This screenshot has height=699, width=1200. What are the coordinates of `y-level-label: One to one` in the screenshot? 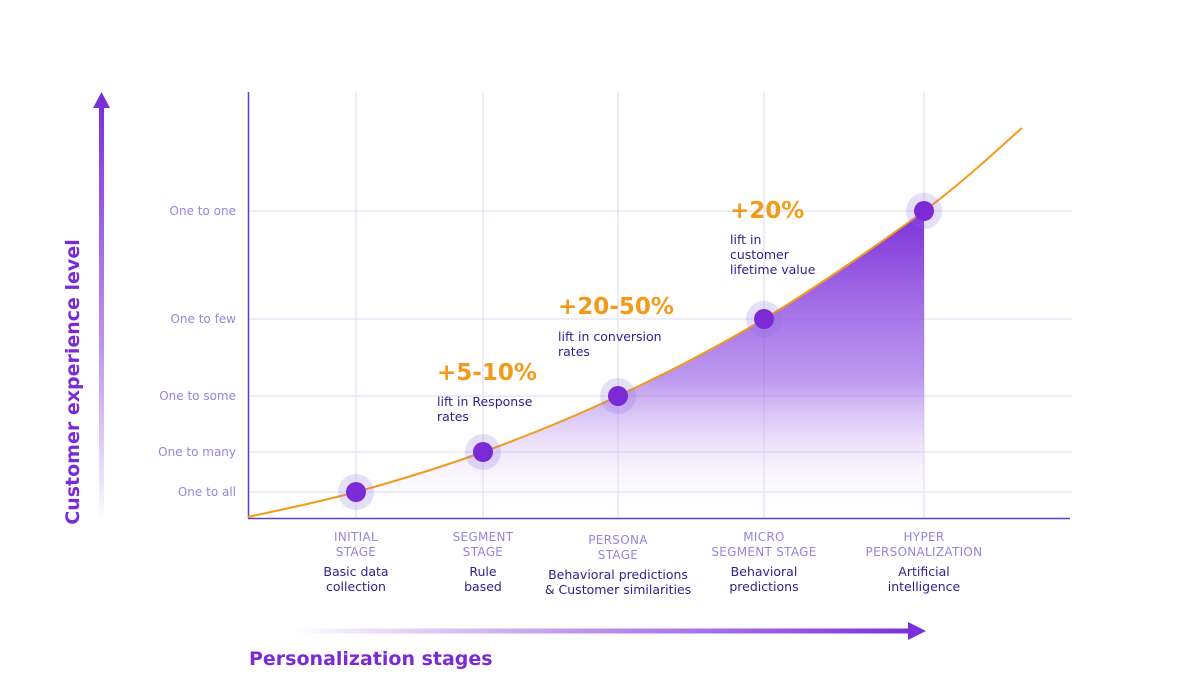 It's located at (203, 211).